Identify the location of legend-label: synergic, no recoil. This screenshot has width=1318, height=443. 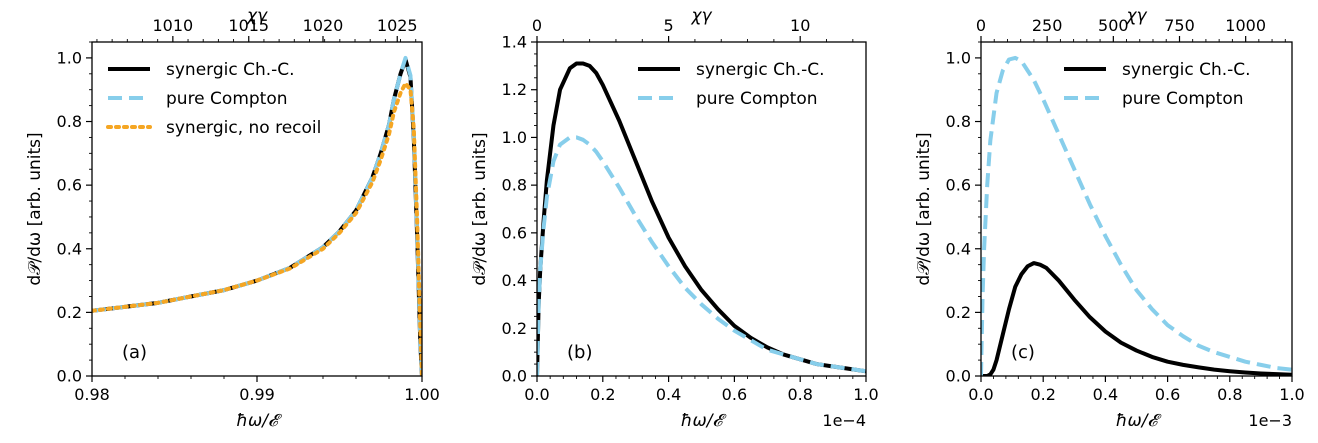
(243, 128).